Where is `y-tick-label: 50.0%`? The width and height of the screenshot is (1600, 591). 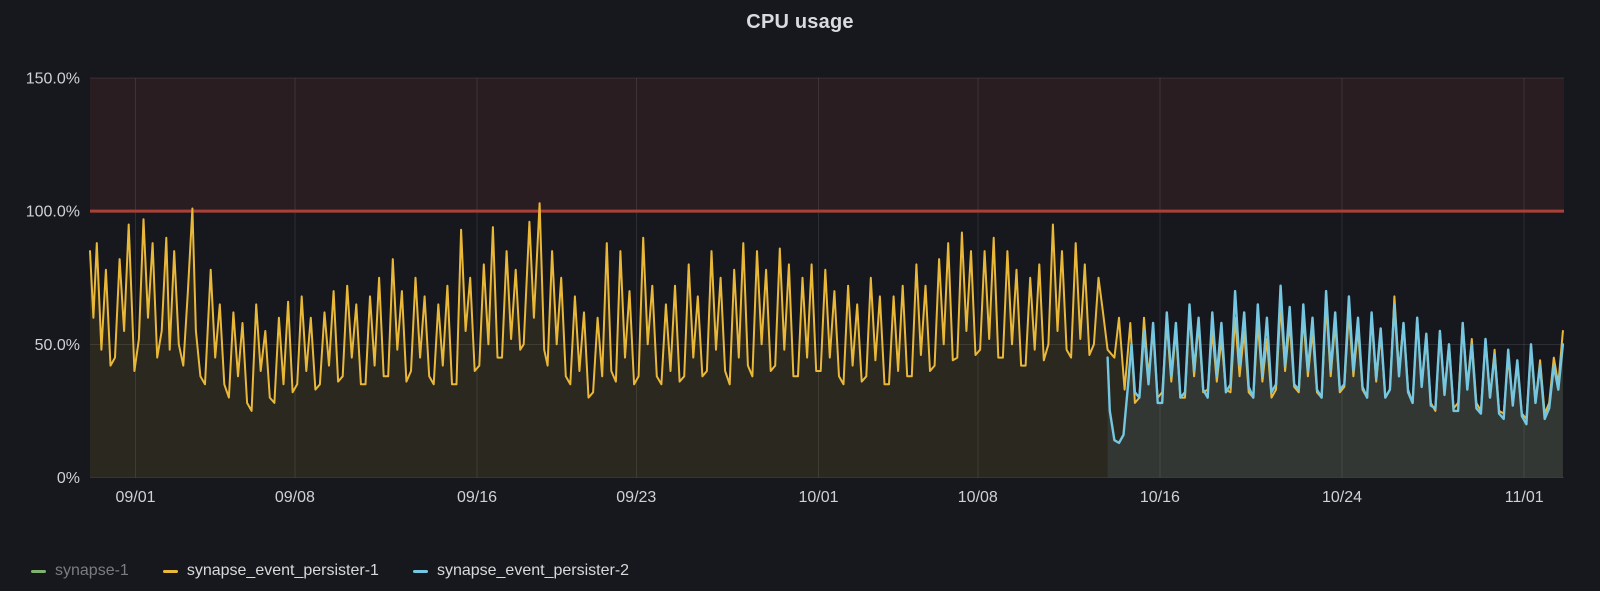 y-tick-label: 50.0% is located at coordinates (57, 345).